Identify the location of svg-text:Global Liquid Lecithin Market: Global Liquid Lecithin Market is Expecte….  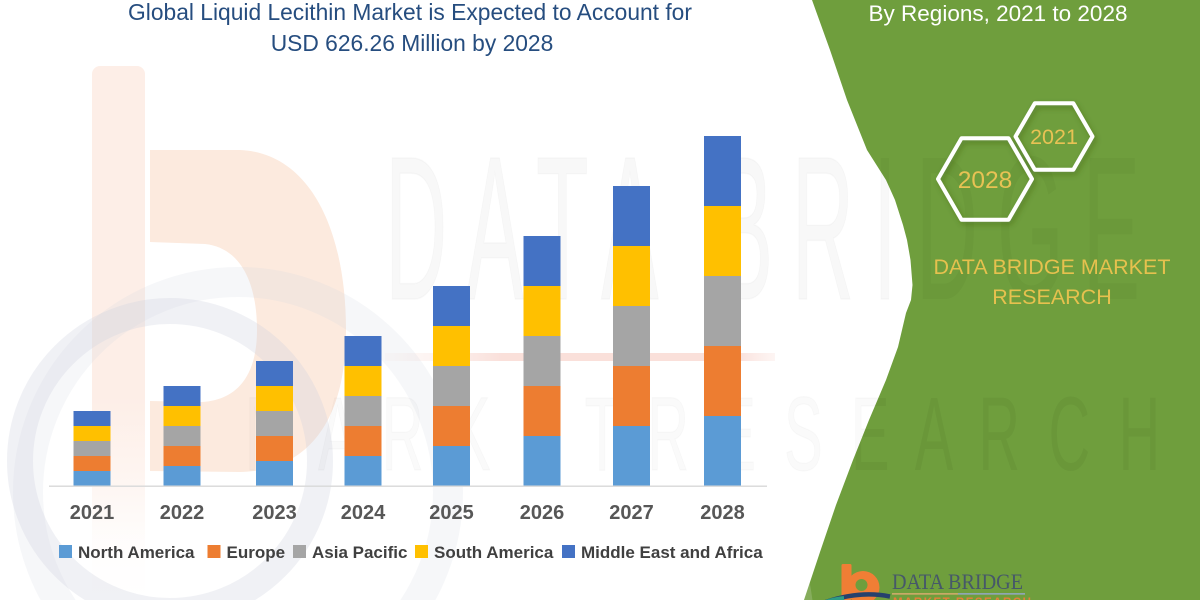
(410, 12).